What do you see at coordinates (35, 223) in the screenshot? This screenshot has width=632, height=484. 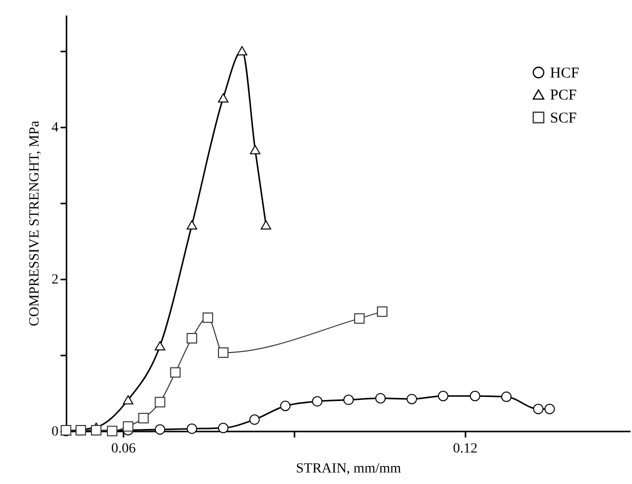 I see `y-axis-title: COMPRESSIVE STRENGHT, MPa` at bounding box center [35, 223].